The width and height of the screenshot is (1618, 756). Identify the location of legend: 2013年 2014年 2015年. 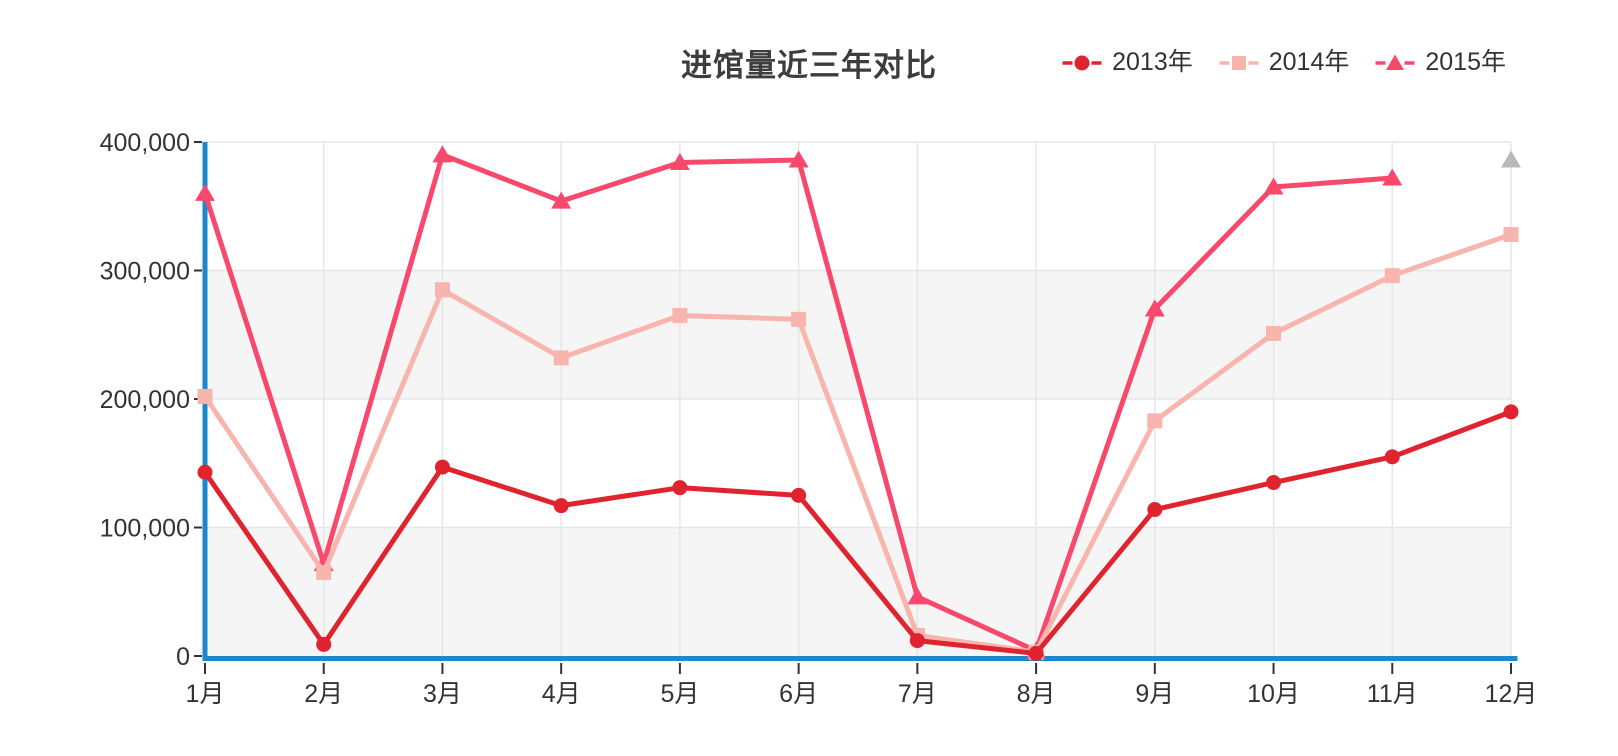
(1283, 62).